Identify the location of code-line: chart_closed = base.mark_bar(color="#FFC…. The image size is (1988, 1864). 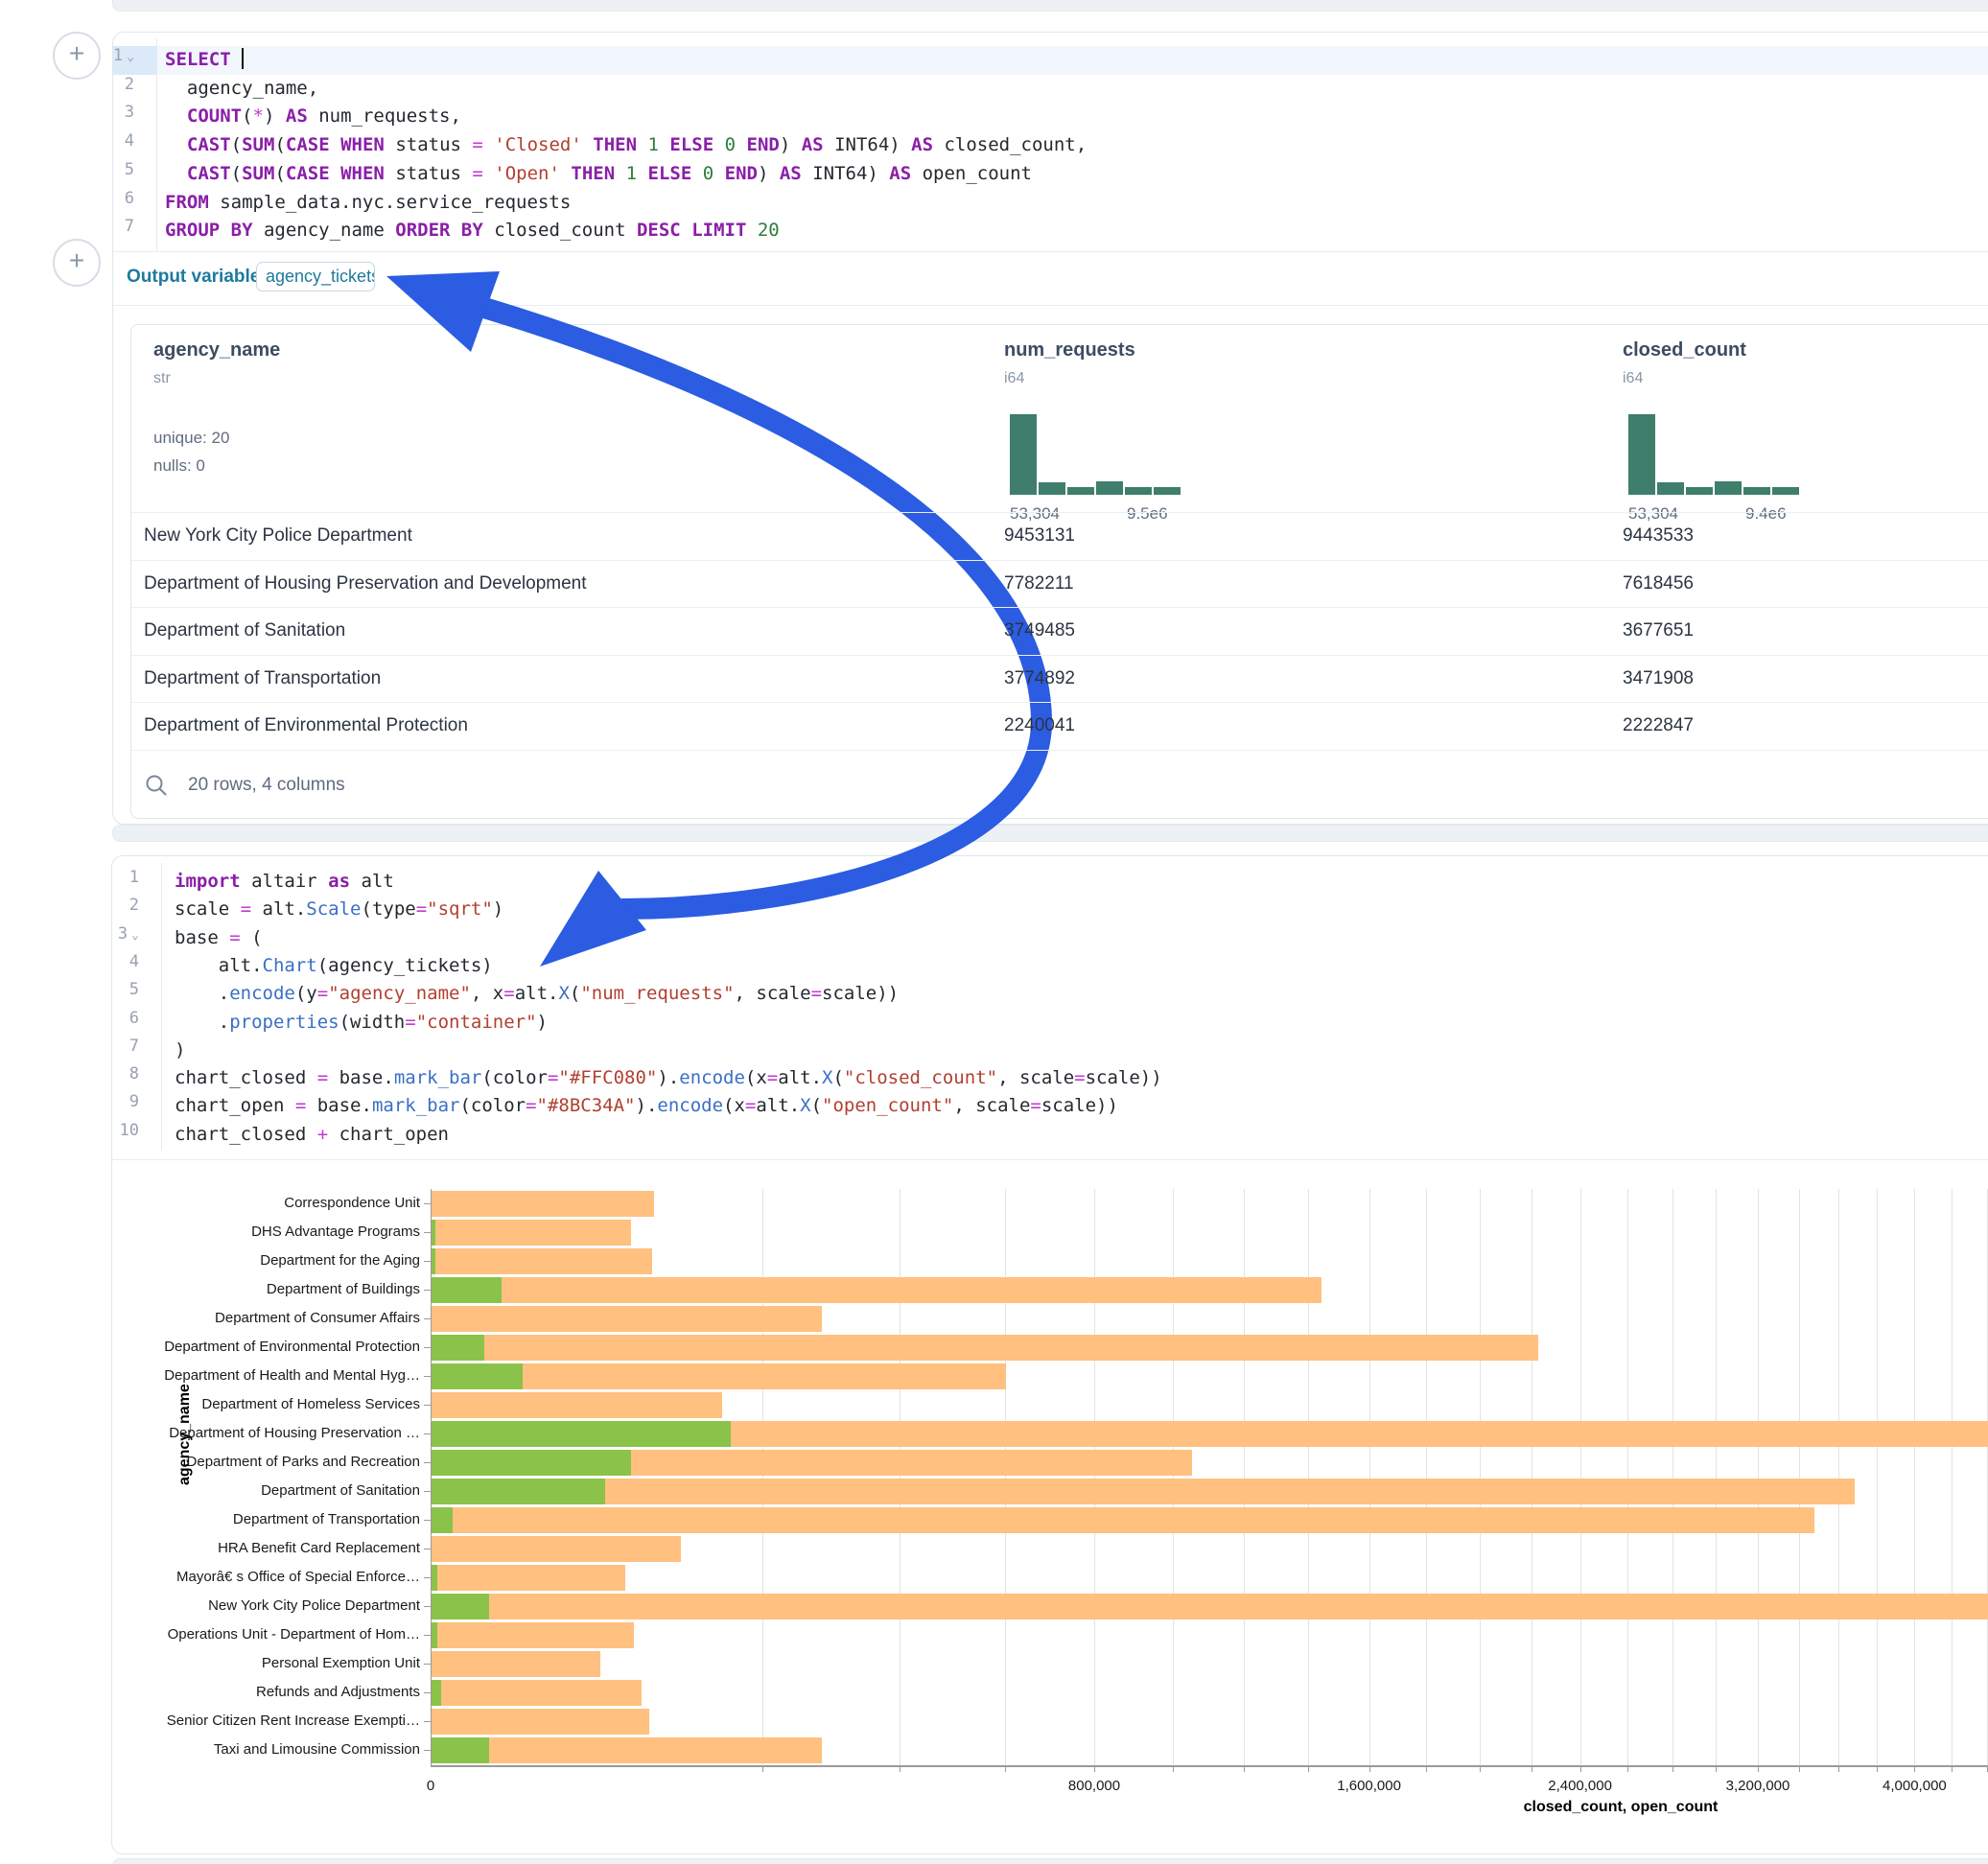
(669, 1078).